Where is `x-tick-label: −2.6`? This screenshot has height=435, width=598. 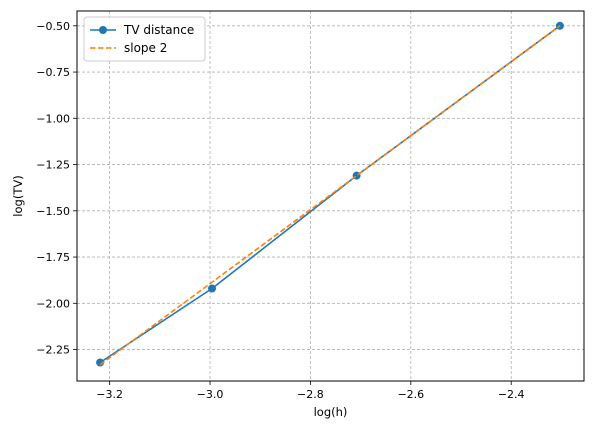
x-tick-label: −2.6 is located at coordinates (410, 394).